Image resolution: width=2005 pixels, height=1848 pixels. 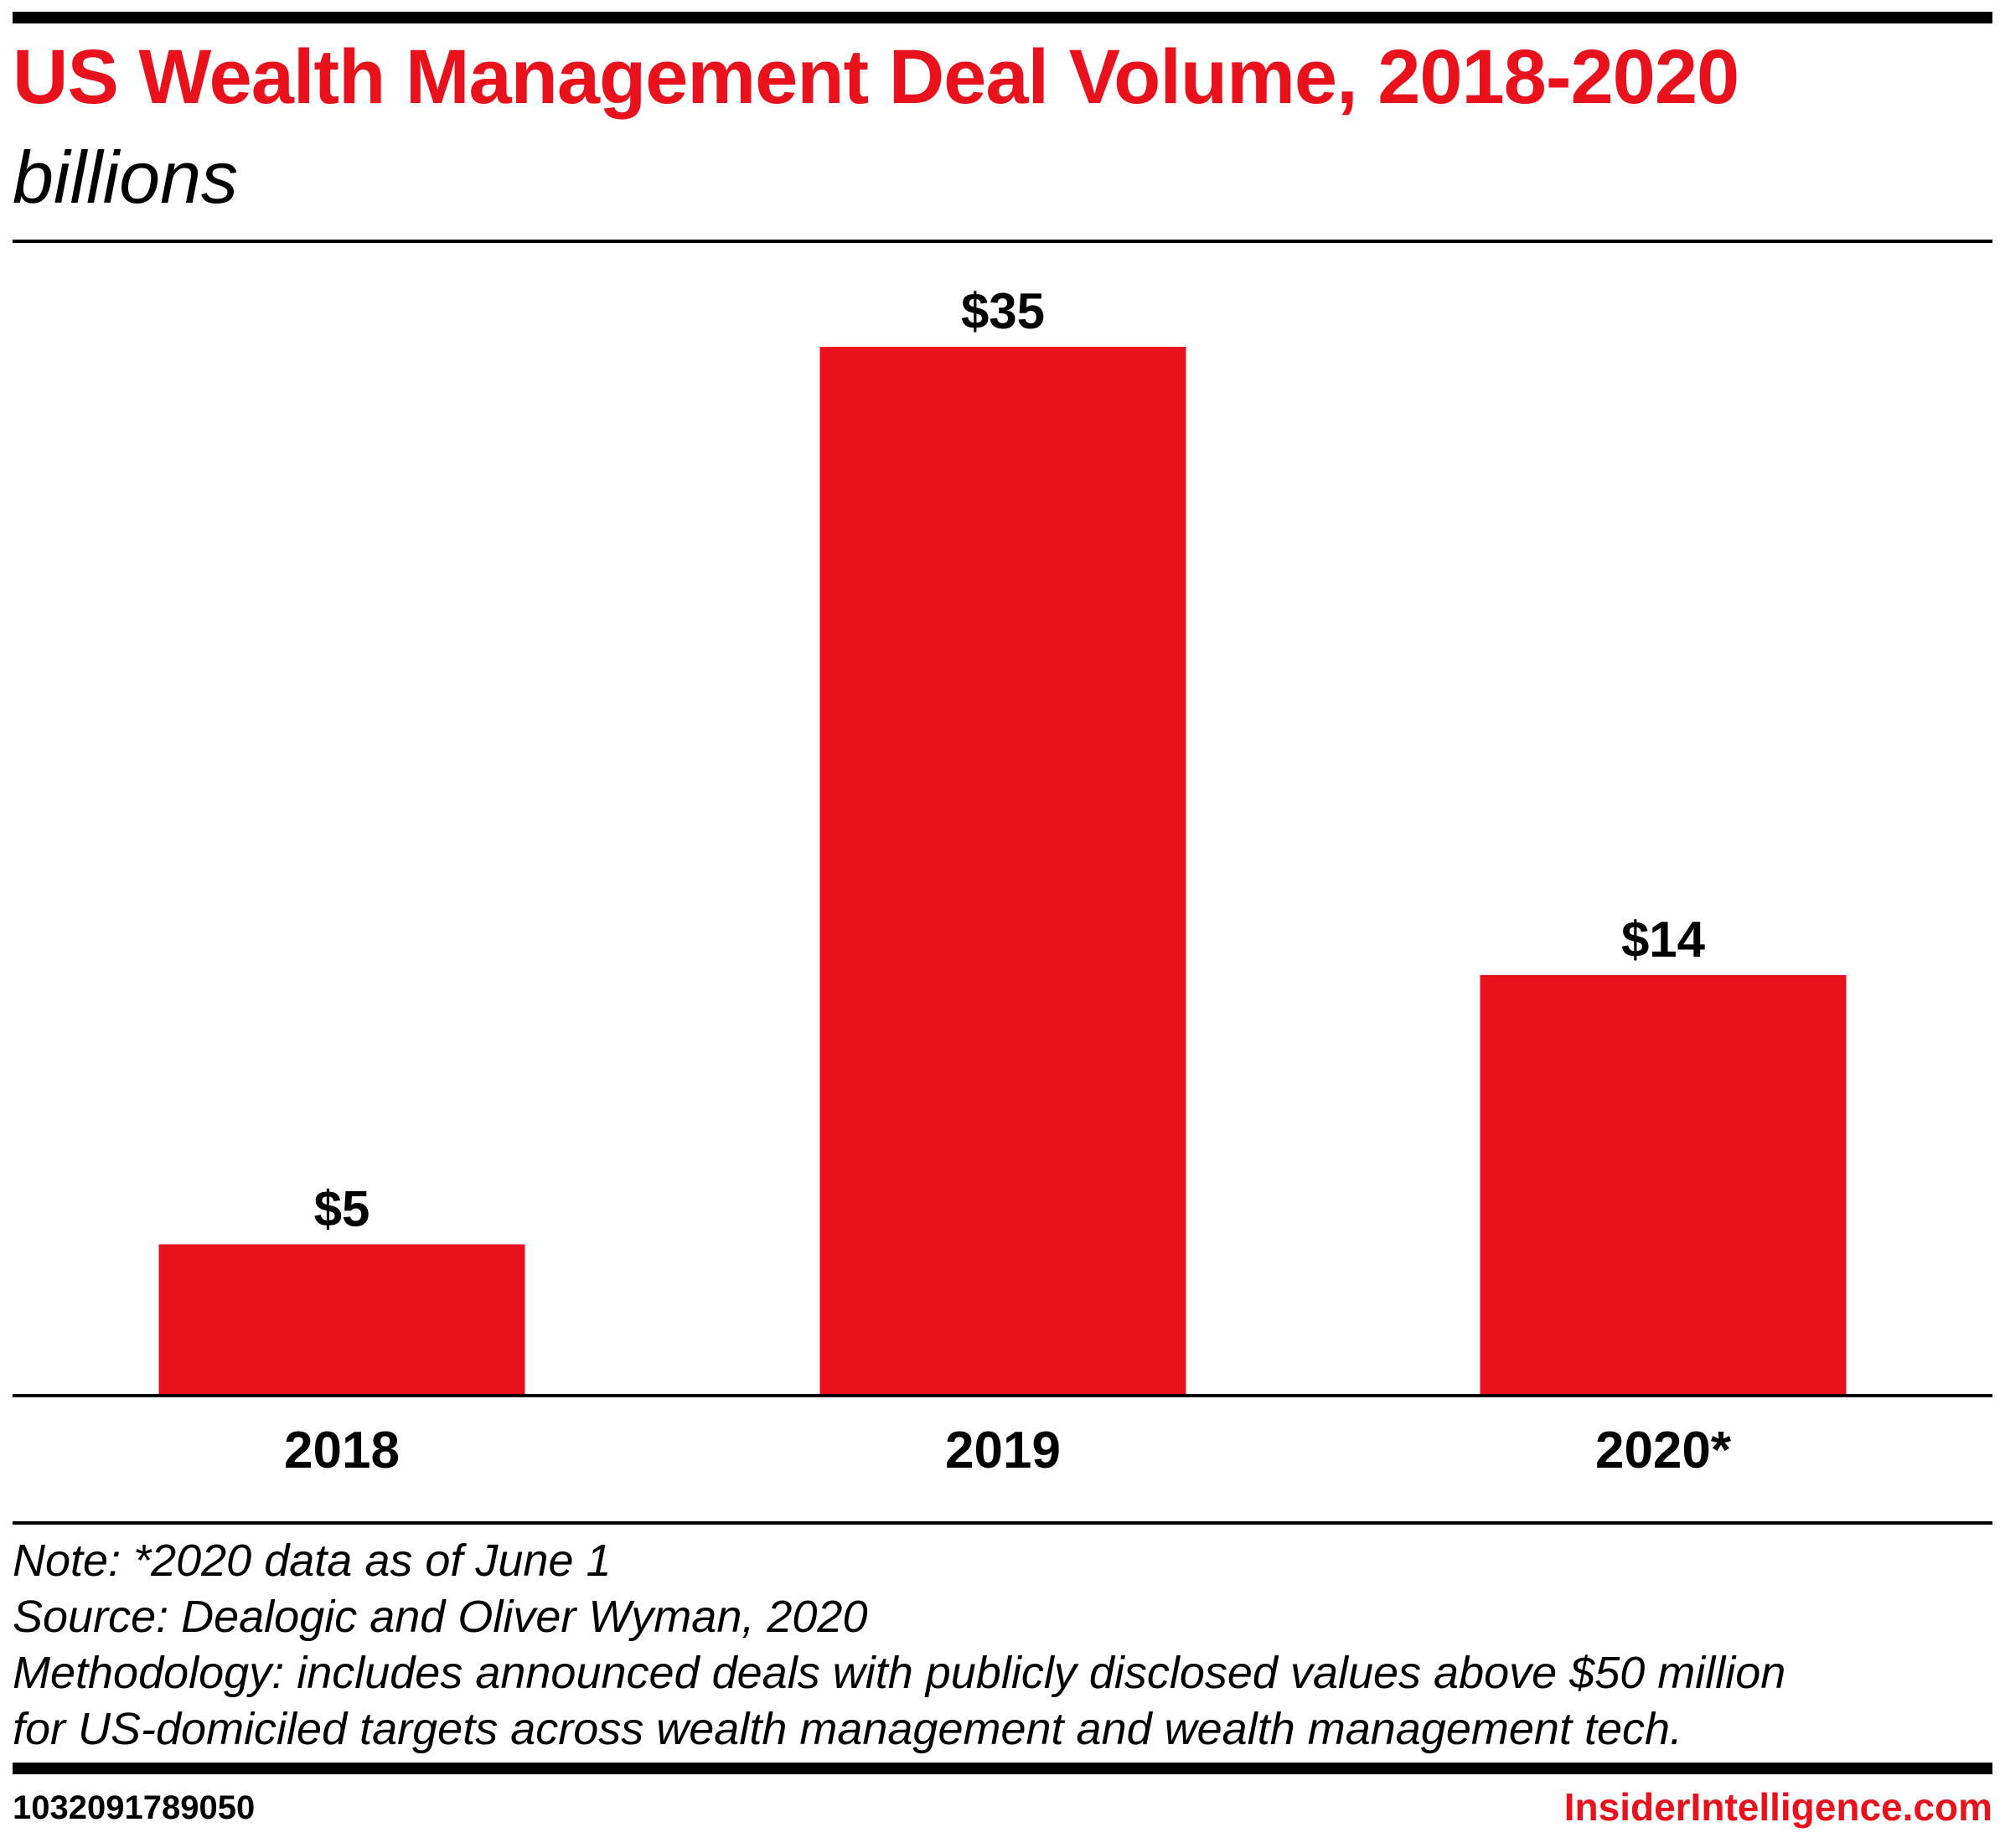 I want to click on value-label: $14, so click(x=1663, y=939).